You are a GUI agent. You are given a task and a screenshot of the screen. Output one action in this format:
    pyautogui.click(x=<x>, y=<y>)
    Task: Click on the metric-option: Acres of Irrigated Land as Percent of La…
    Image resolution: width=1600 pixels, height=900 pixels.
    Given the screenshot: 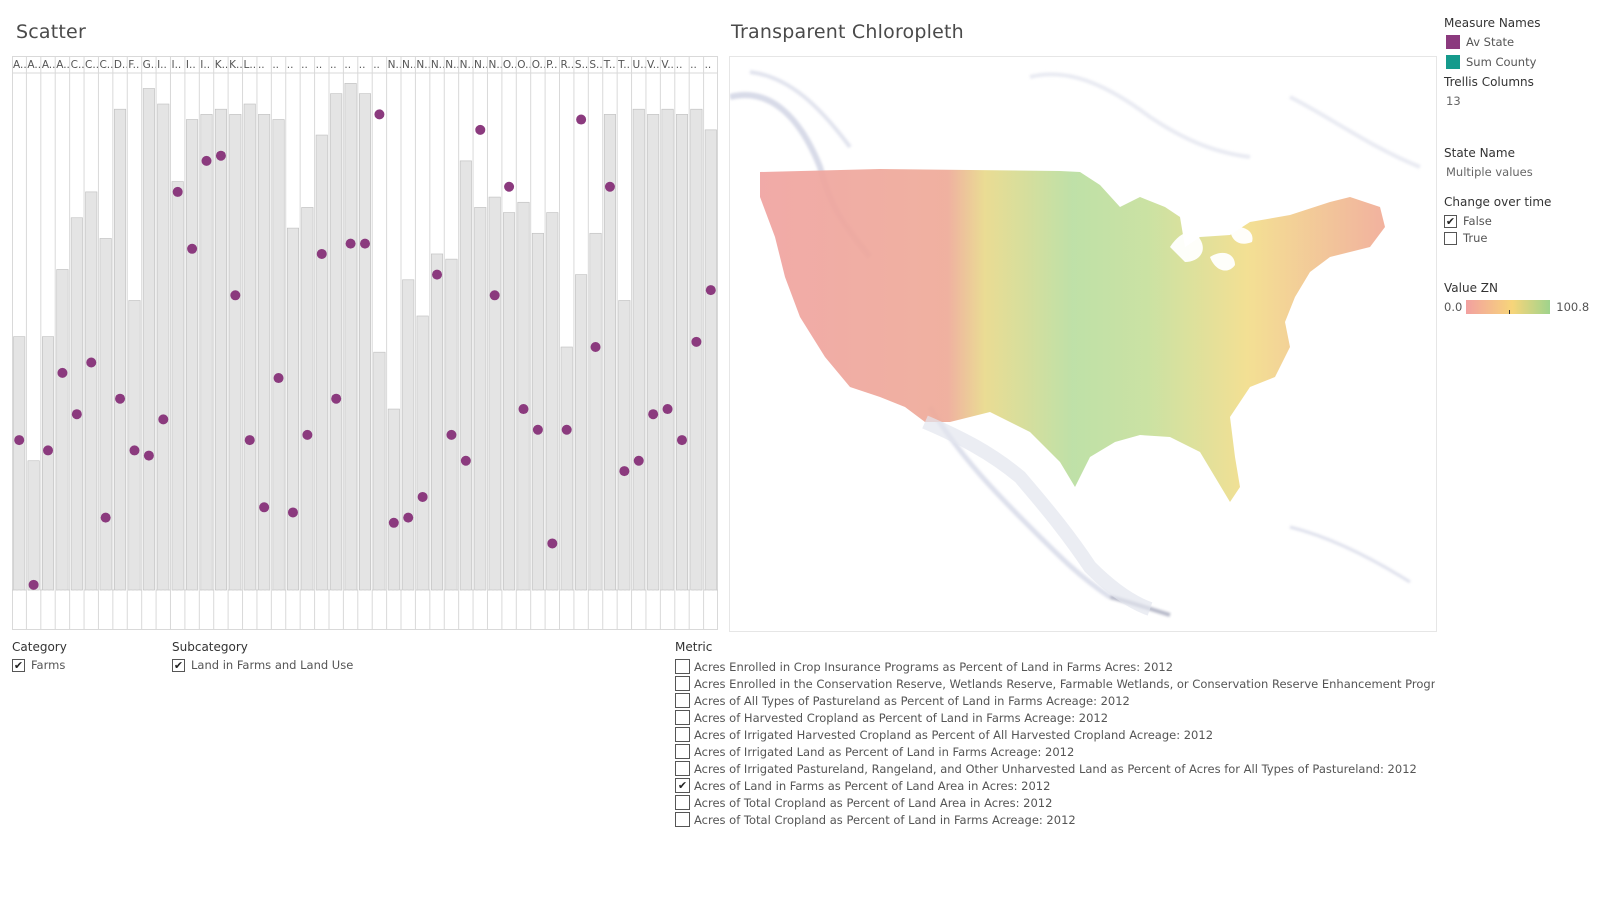 What is the action you would take?
    pyautogui.click(x=1055, y=751)
    